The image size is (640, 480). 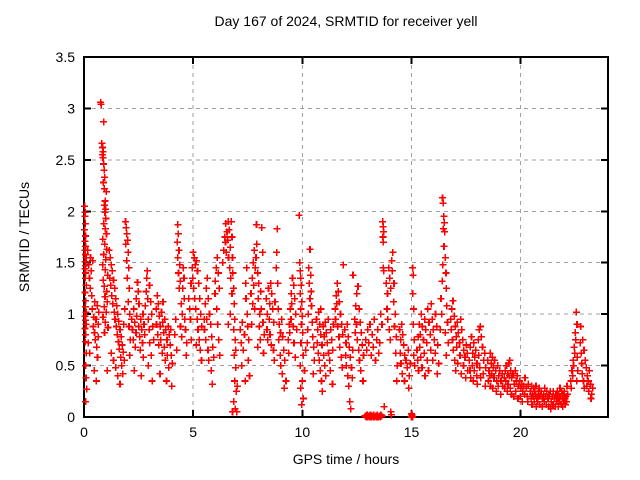 What do you see at coordinates (346, 459) in the screenshot?
I see `x-axis-label: GPS time / hours` at bounding box center [346, 459].